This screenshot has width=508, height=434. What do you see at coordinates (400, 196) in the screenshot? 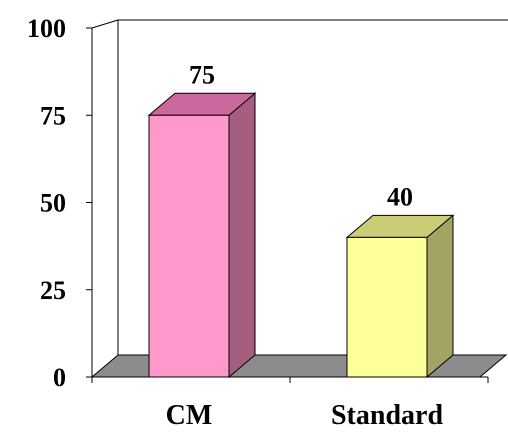
I see `data-label: 40` at bounding box center [400, 196].